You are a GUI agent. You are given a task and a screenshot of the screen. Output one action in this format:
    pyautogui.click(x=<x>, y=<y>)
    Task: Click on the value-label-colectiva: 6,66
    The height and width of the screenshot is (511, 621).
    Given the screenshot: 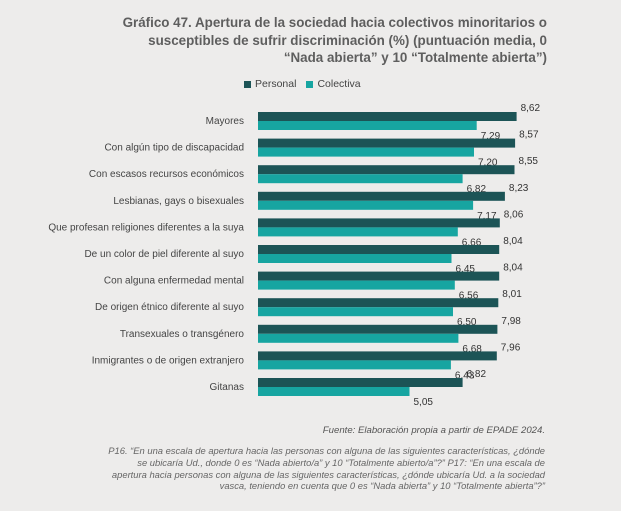 What is the action you would take?
    pyautogui.click(x=472, y=242)
    